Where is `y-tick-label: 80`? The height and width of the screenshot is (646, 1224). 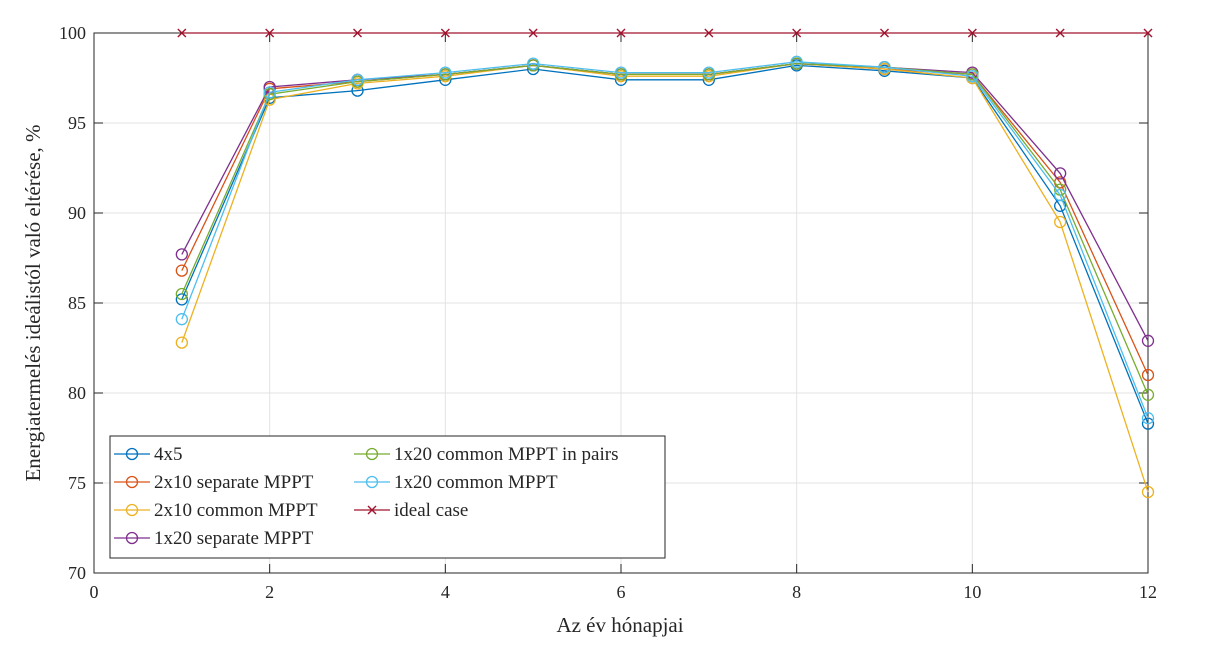
y-tick-label: 80 is located at coordinates (77, 393).